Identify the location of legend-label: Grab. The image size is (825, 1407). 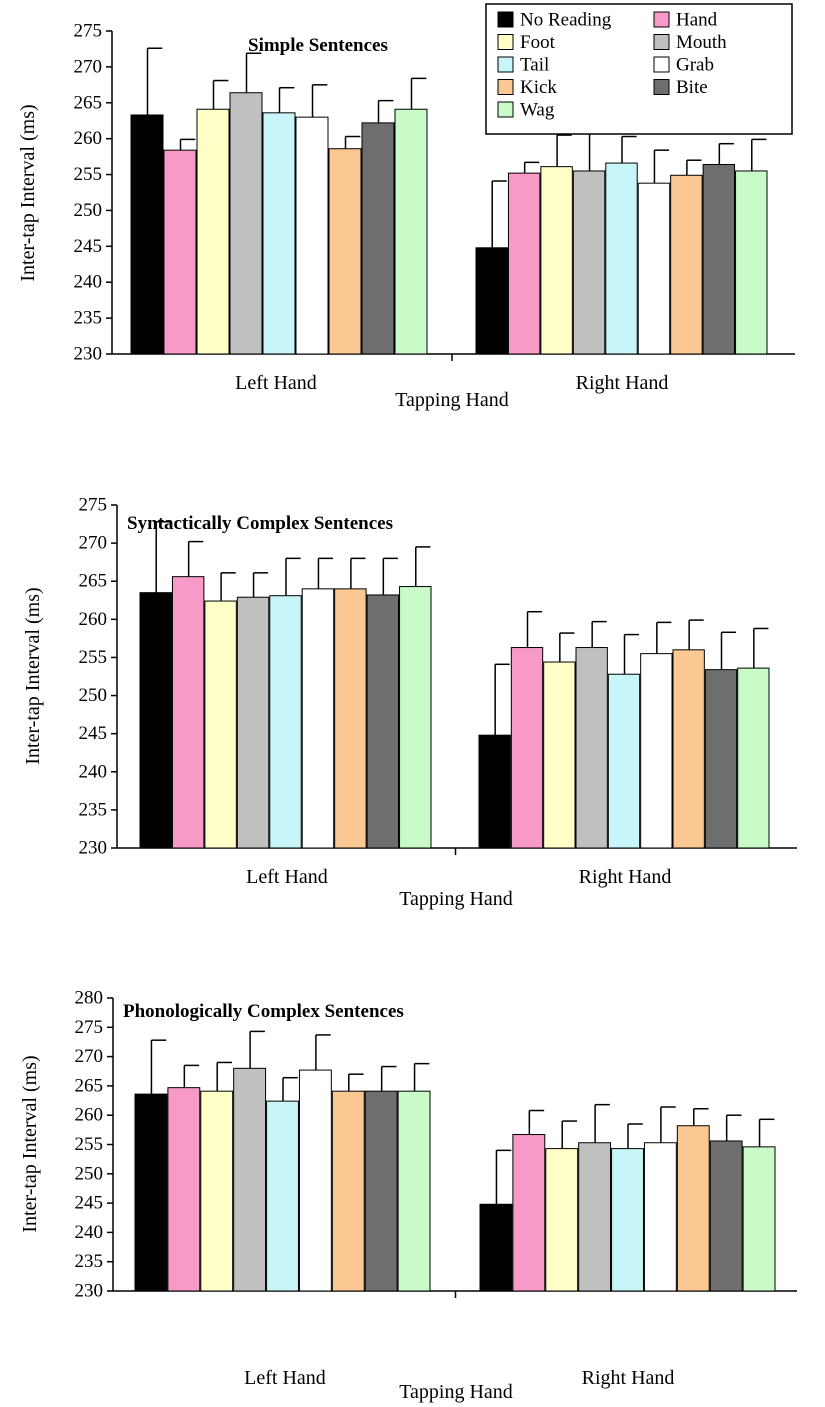
(695, 65).